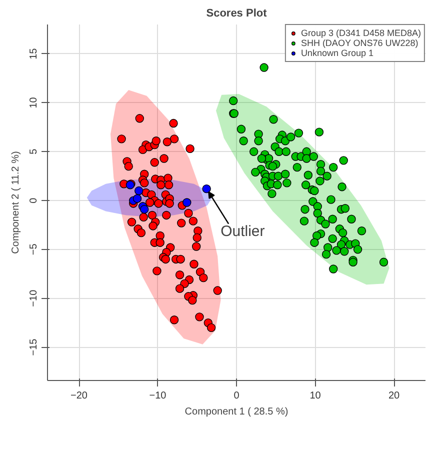 The height and width of the screenshot is (461, 430). What do you see at coordinates (34, 200) in the screenshot?
I see `y-tick-label: 0` at bounding box center [34, 200].